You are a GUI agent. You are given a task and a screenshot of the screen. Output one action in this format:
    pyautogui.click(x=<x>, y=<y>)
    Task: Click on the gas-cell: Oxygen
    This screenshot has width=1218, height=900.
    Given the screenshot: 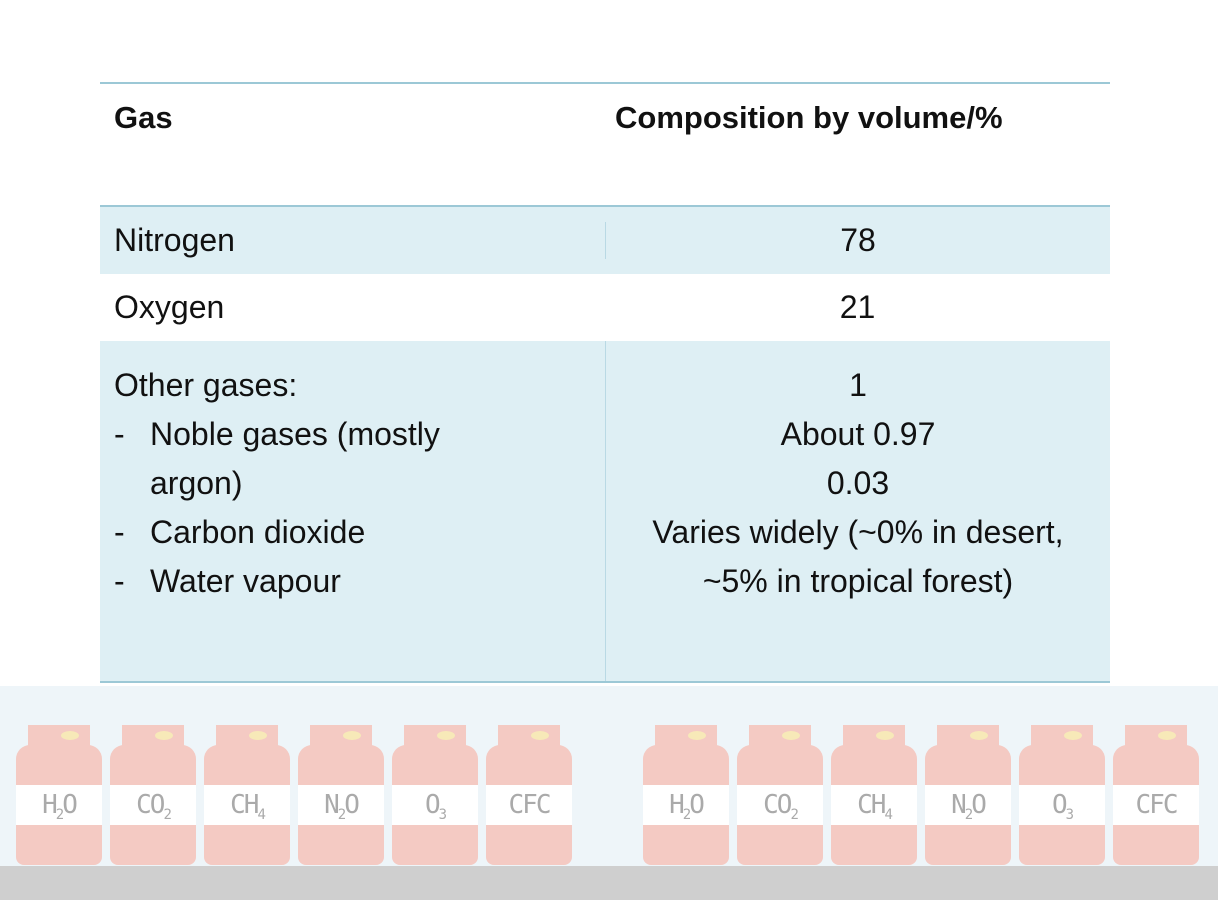 What is the action you would take?
    pyautogui.click(x=169, y=307)
    